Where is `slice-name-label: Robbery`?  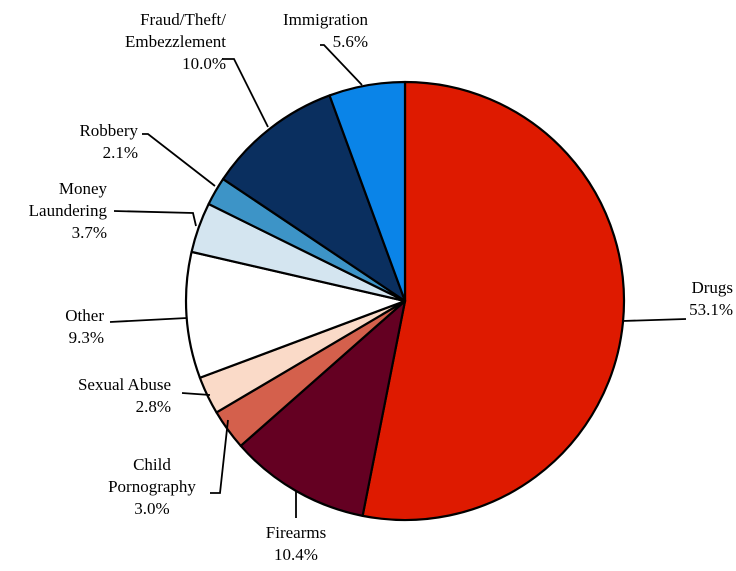
slice-name-label: Robbery is located at coordinates (108, 130).